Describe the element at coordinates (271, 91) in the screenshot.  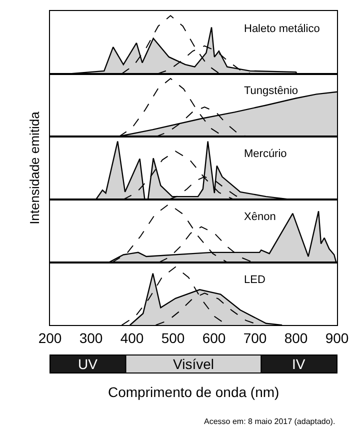
I see `text: Tungstênio` at that location.